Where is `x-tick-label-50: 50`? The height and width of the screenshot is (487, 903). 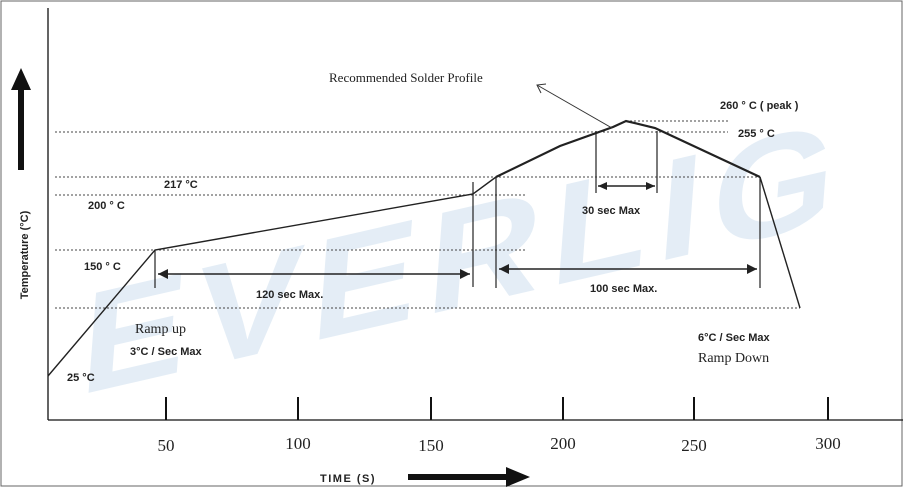
x-tick-label-50: 50 is located at coordinates (166, 445).